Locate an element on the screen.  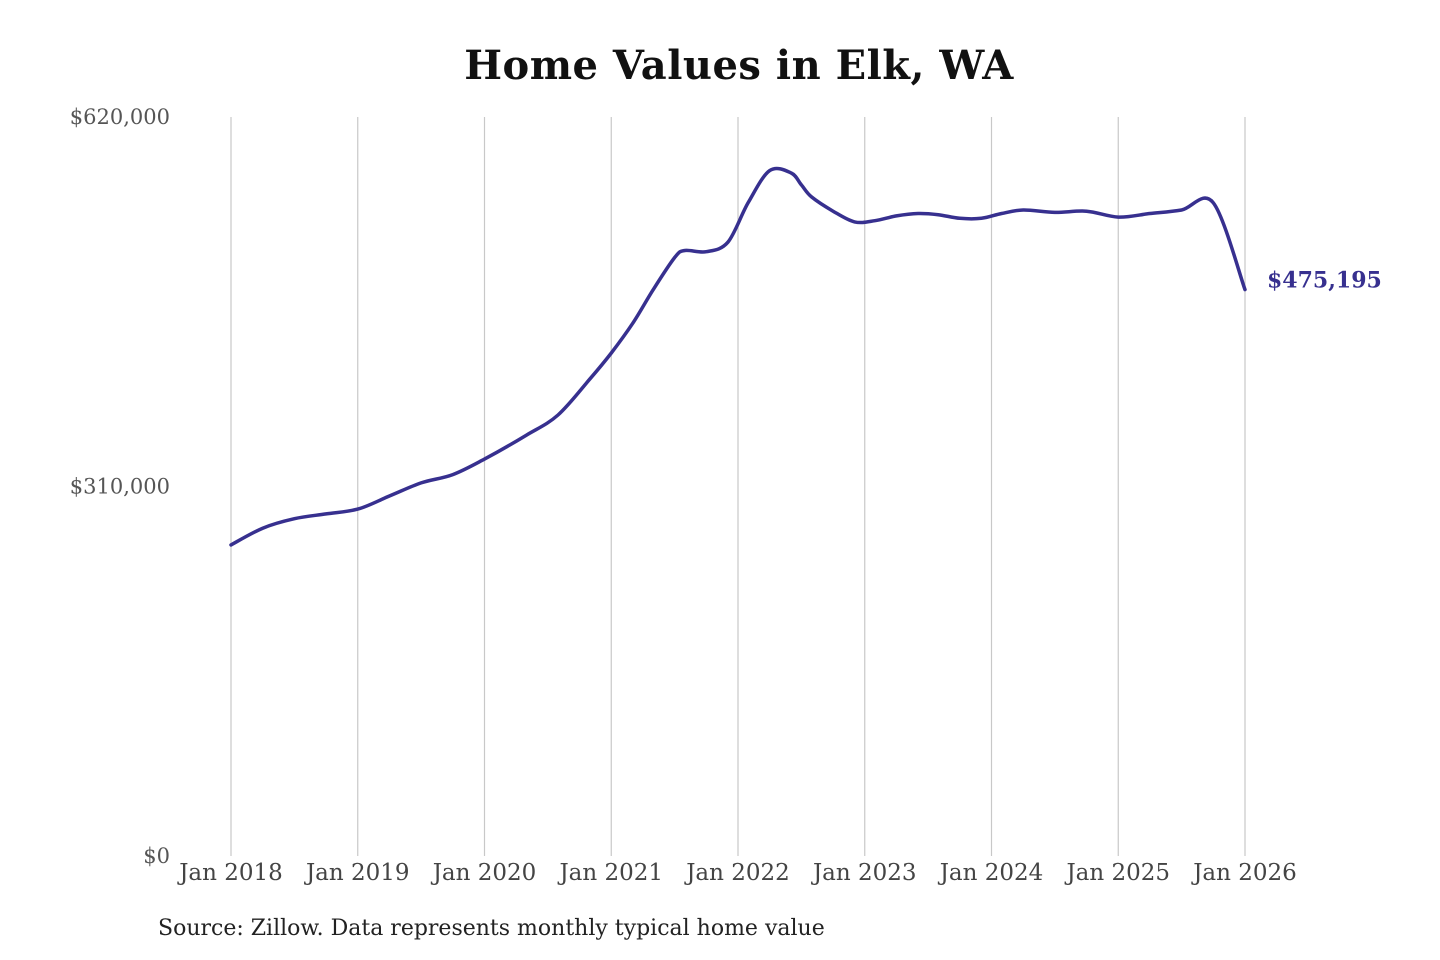
x-tick-label: Jan 2021 is located at coordinates (610, 873).